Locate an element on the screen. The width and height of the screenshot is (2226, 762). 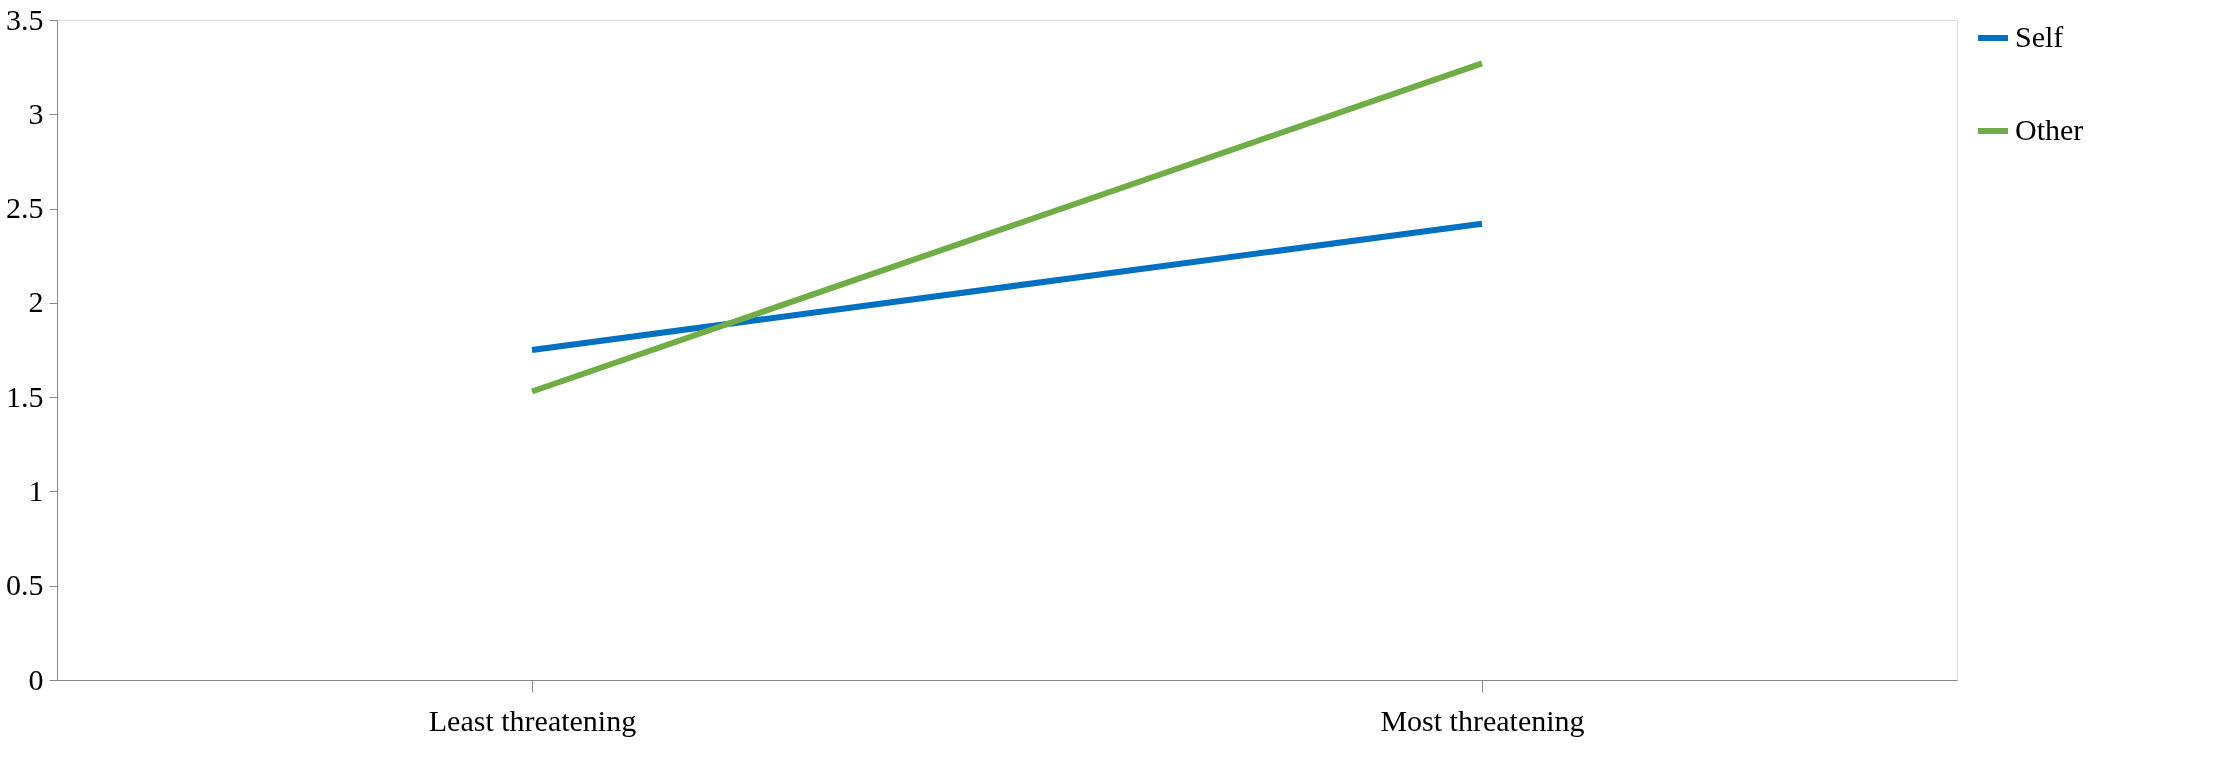
y-tick-label: 1.5 is located at coordinates (25, 396).